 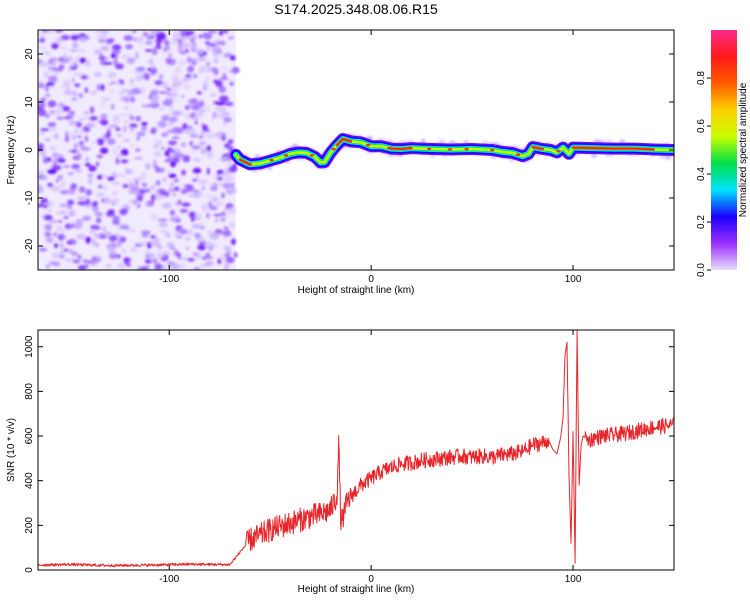 I want to click on snr-ytick-label: 1000, so click(x=29, y=346).